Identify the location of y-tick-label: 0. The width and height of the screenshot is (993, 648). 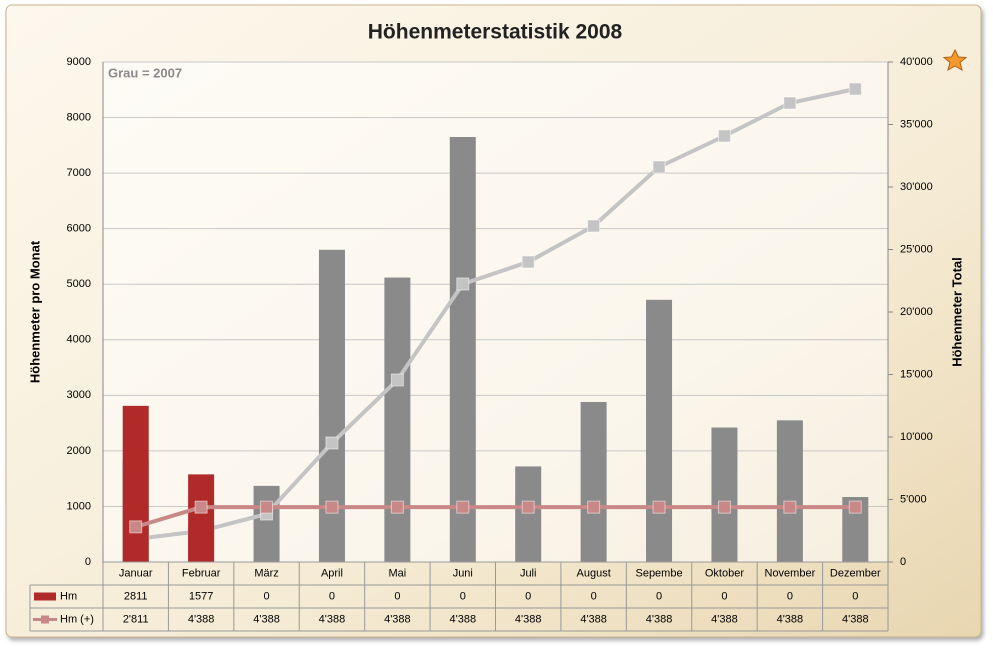
(88, 562).